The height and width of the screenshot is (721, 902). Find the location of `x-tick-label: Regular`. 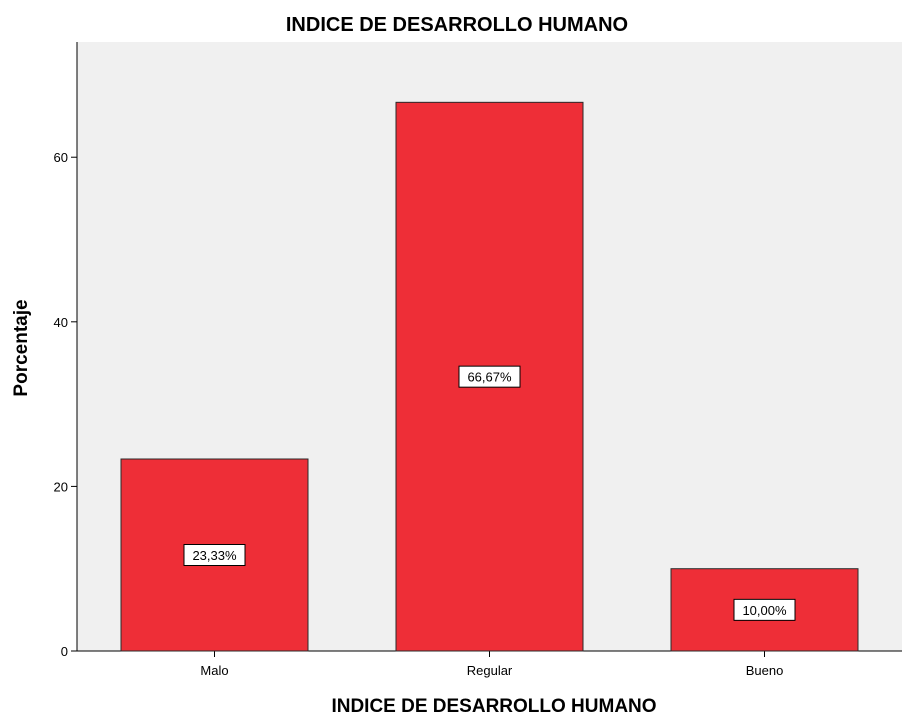

x-tick-label: Regular is located at coordinates (490, 670).